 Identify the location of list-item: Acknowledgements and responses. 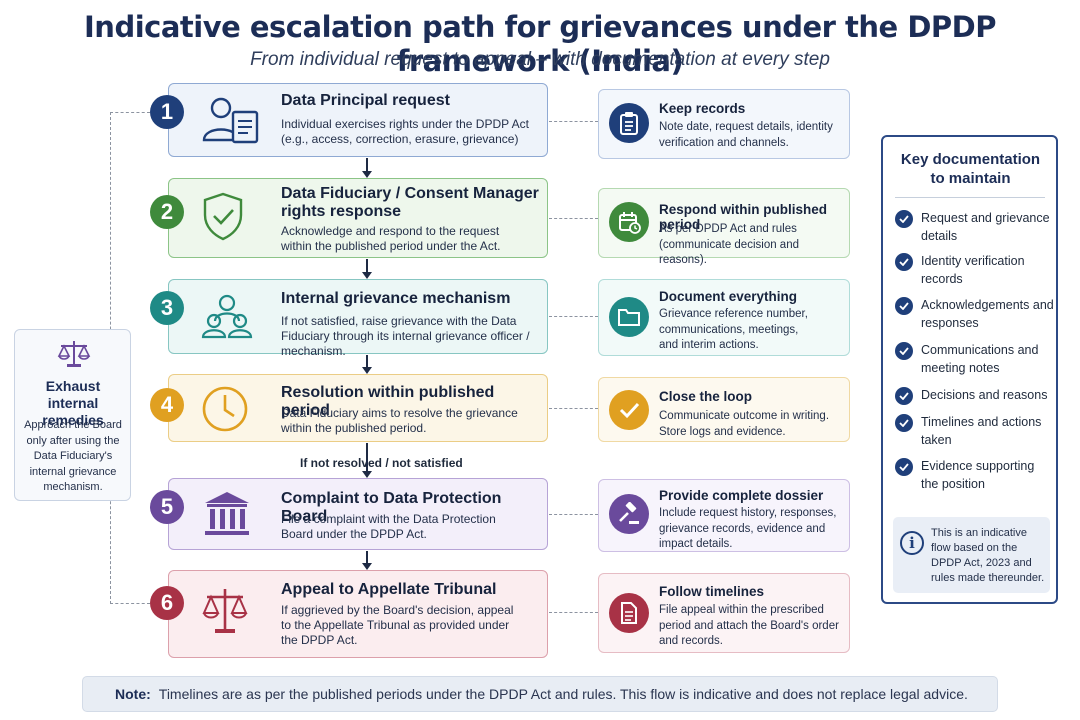
(975, 314).